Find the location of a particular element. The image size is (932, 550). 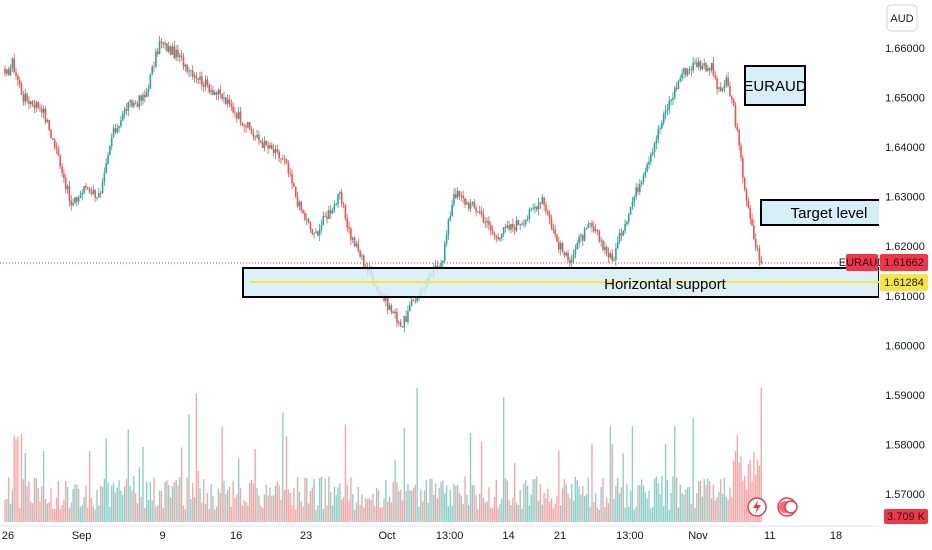

lightning-icon is located at coordinates (757, 507).